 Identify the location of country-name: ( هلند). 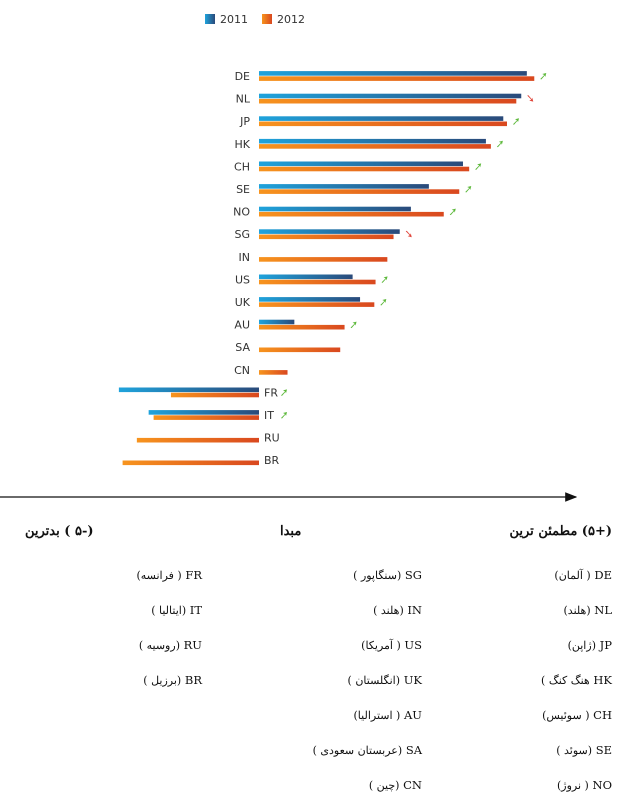
(388, 610).